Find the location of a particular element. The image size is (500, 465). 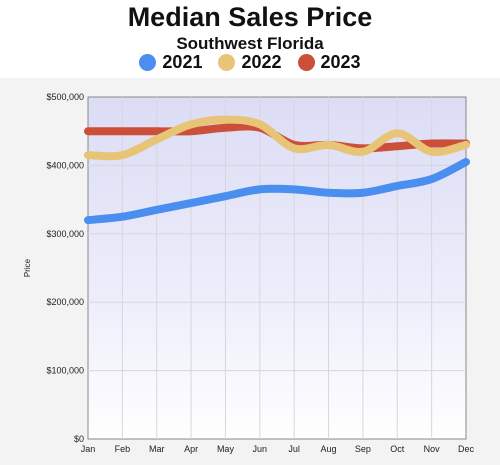

x-tick-label: Apr is located at coordinates (191, 449).